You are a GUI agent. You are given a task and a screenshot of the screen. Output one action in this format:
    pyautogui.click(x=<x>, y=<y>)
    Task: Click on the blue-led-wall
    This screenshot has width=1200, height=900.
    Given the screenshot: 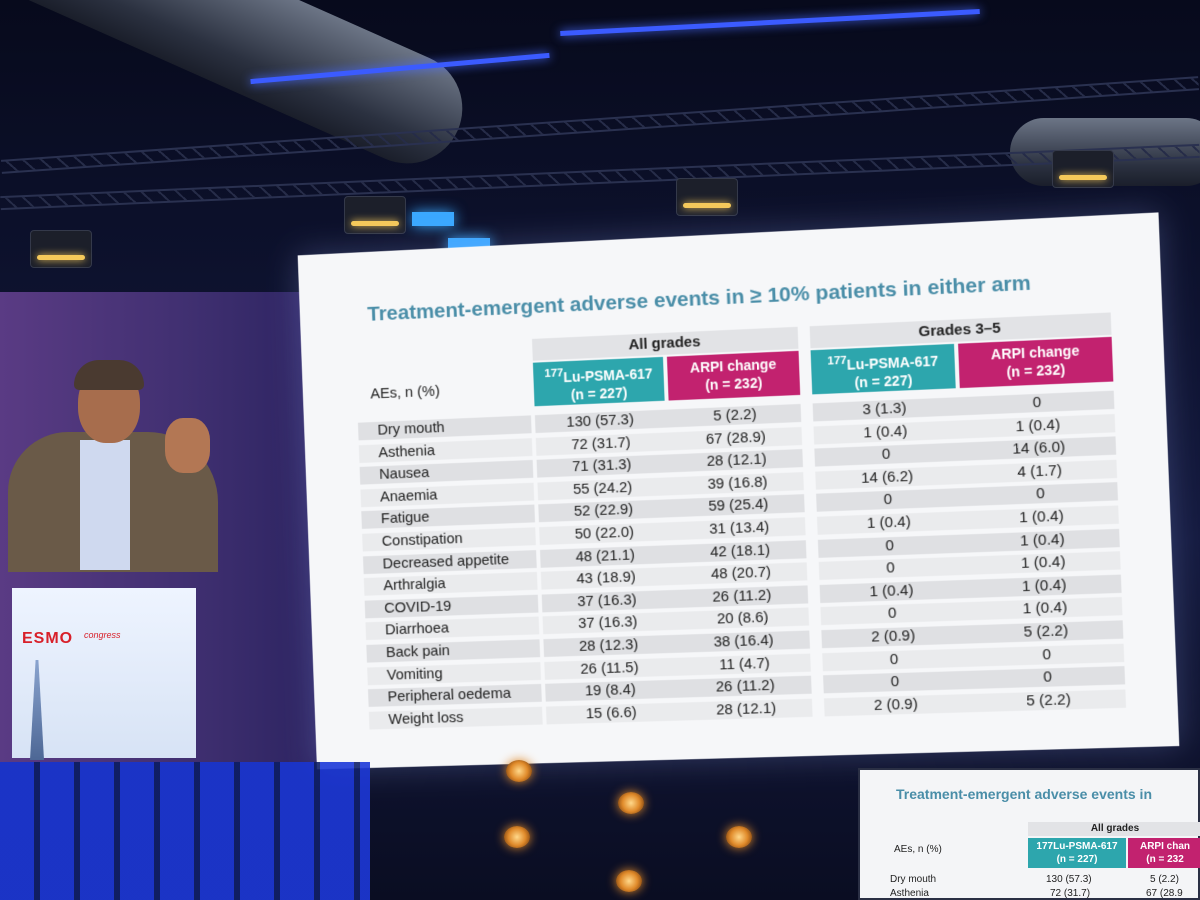 What is the action you would take?
    pyautogui.click(x=185, y=831)
    